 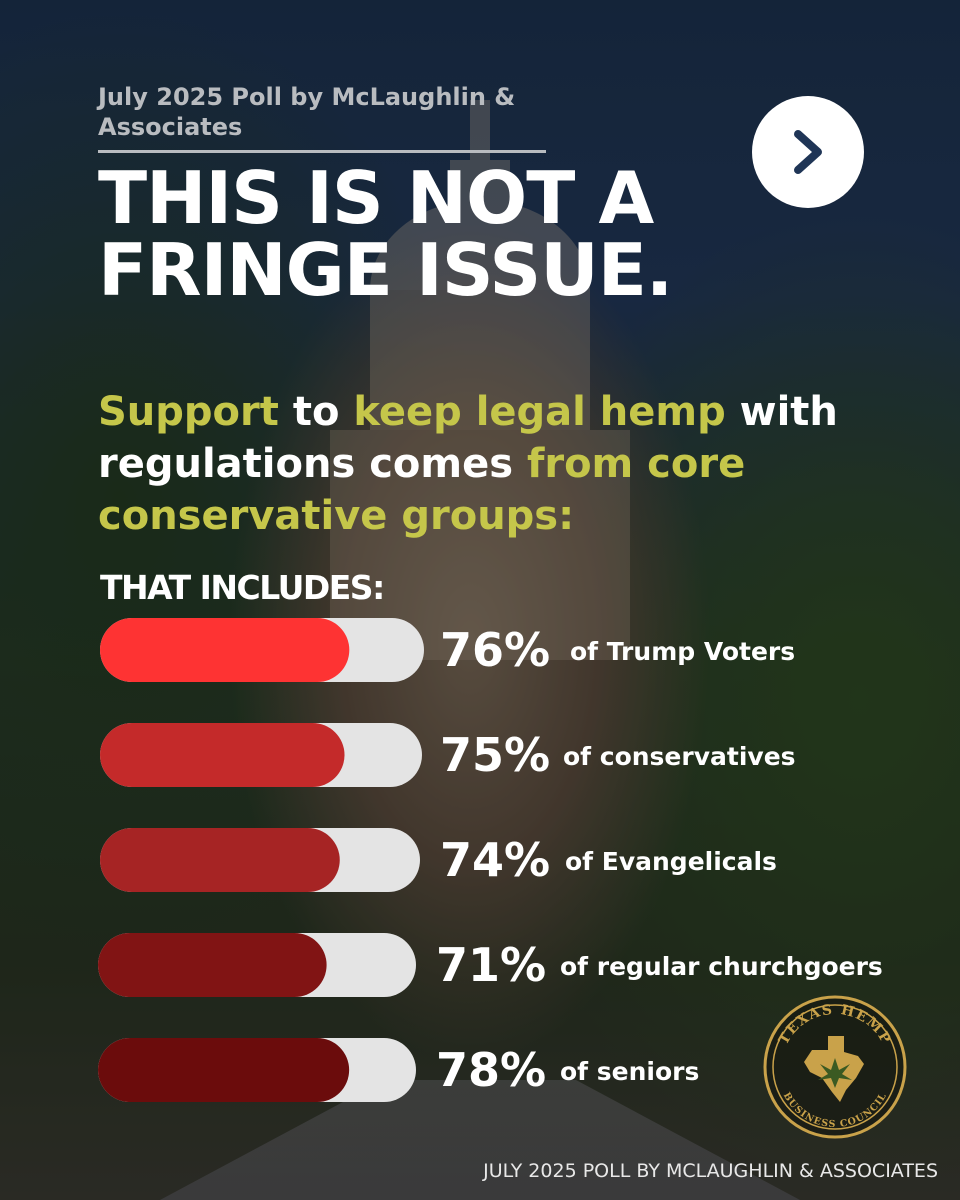 What do you see at coordinates (491, 965) in the screenshot?
I see `bar-value-label: 71%` at bounding box center [491, 965].